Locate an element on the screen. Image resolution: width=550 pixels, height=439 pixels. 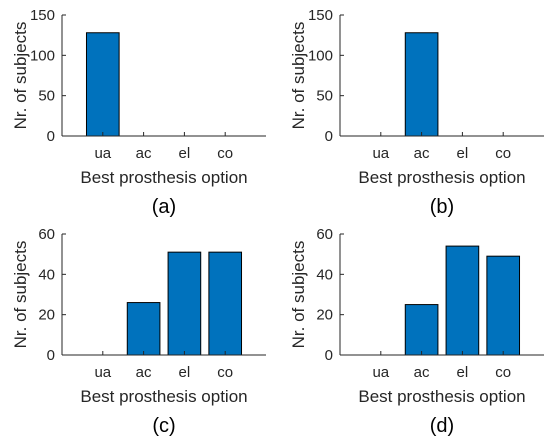
panel-label: (c) is located at coordinates (163, 426).